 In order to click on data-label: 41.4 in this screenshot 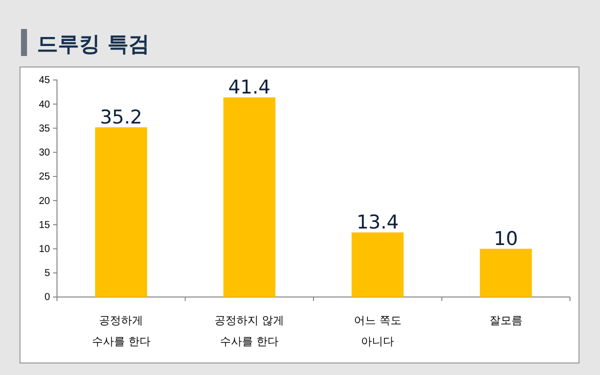, I will do `click(249, 87)`.